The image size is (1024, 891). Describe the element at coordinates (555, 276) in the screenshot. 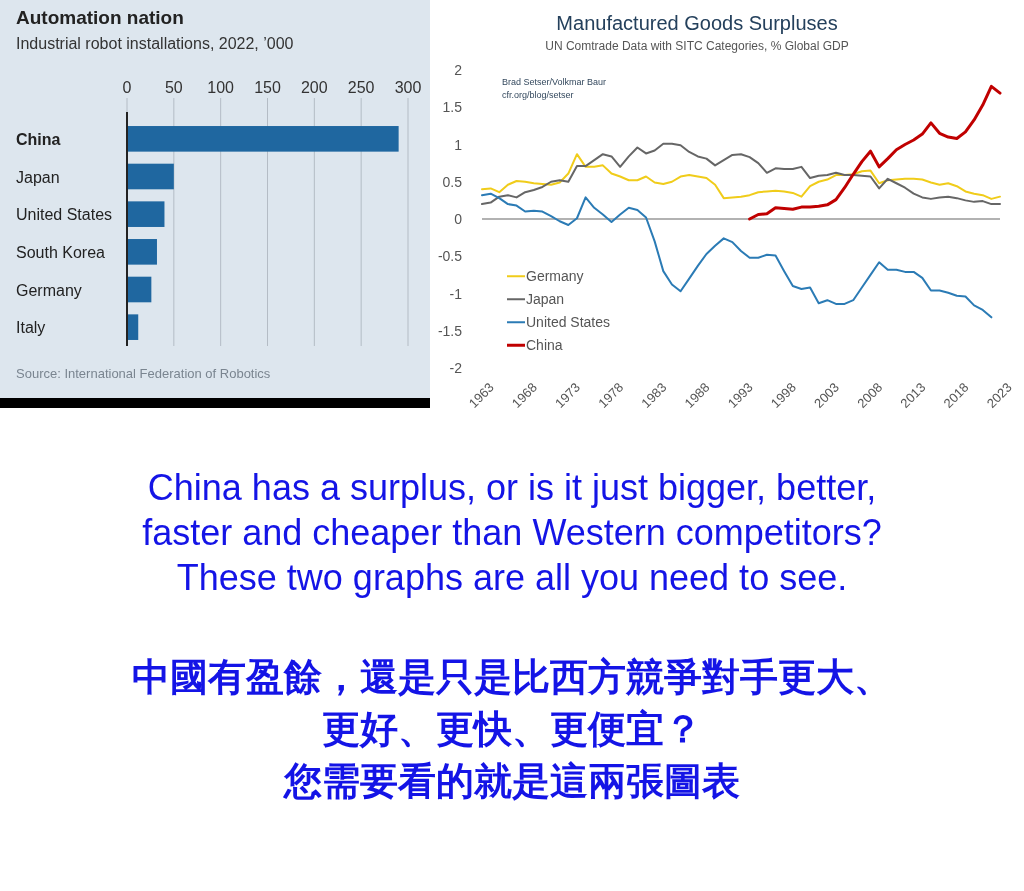

I see `legend-label: Germany` at that location.